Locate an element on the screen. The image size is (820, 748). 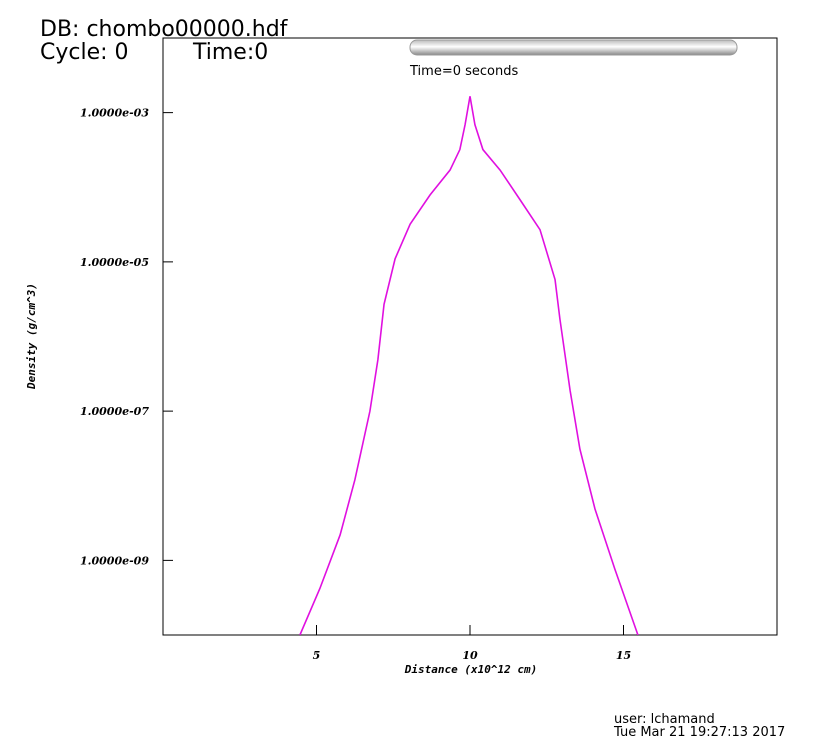
y-tick-label: 1.0000e-05 is located at coordinates (114, 262).